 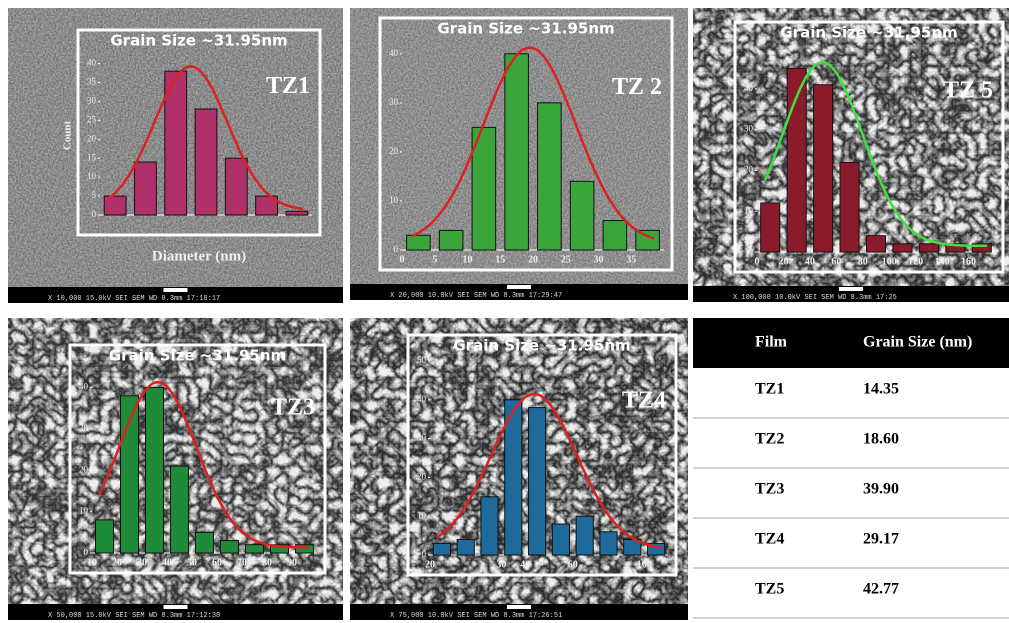 I want to click on table-cell: TZ5, so click(x=769, y=589).